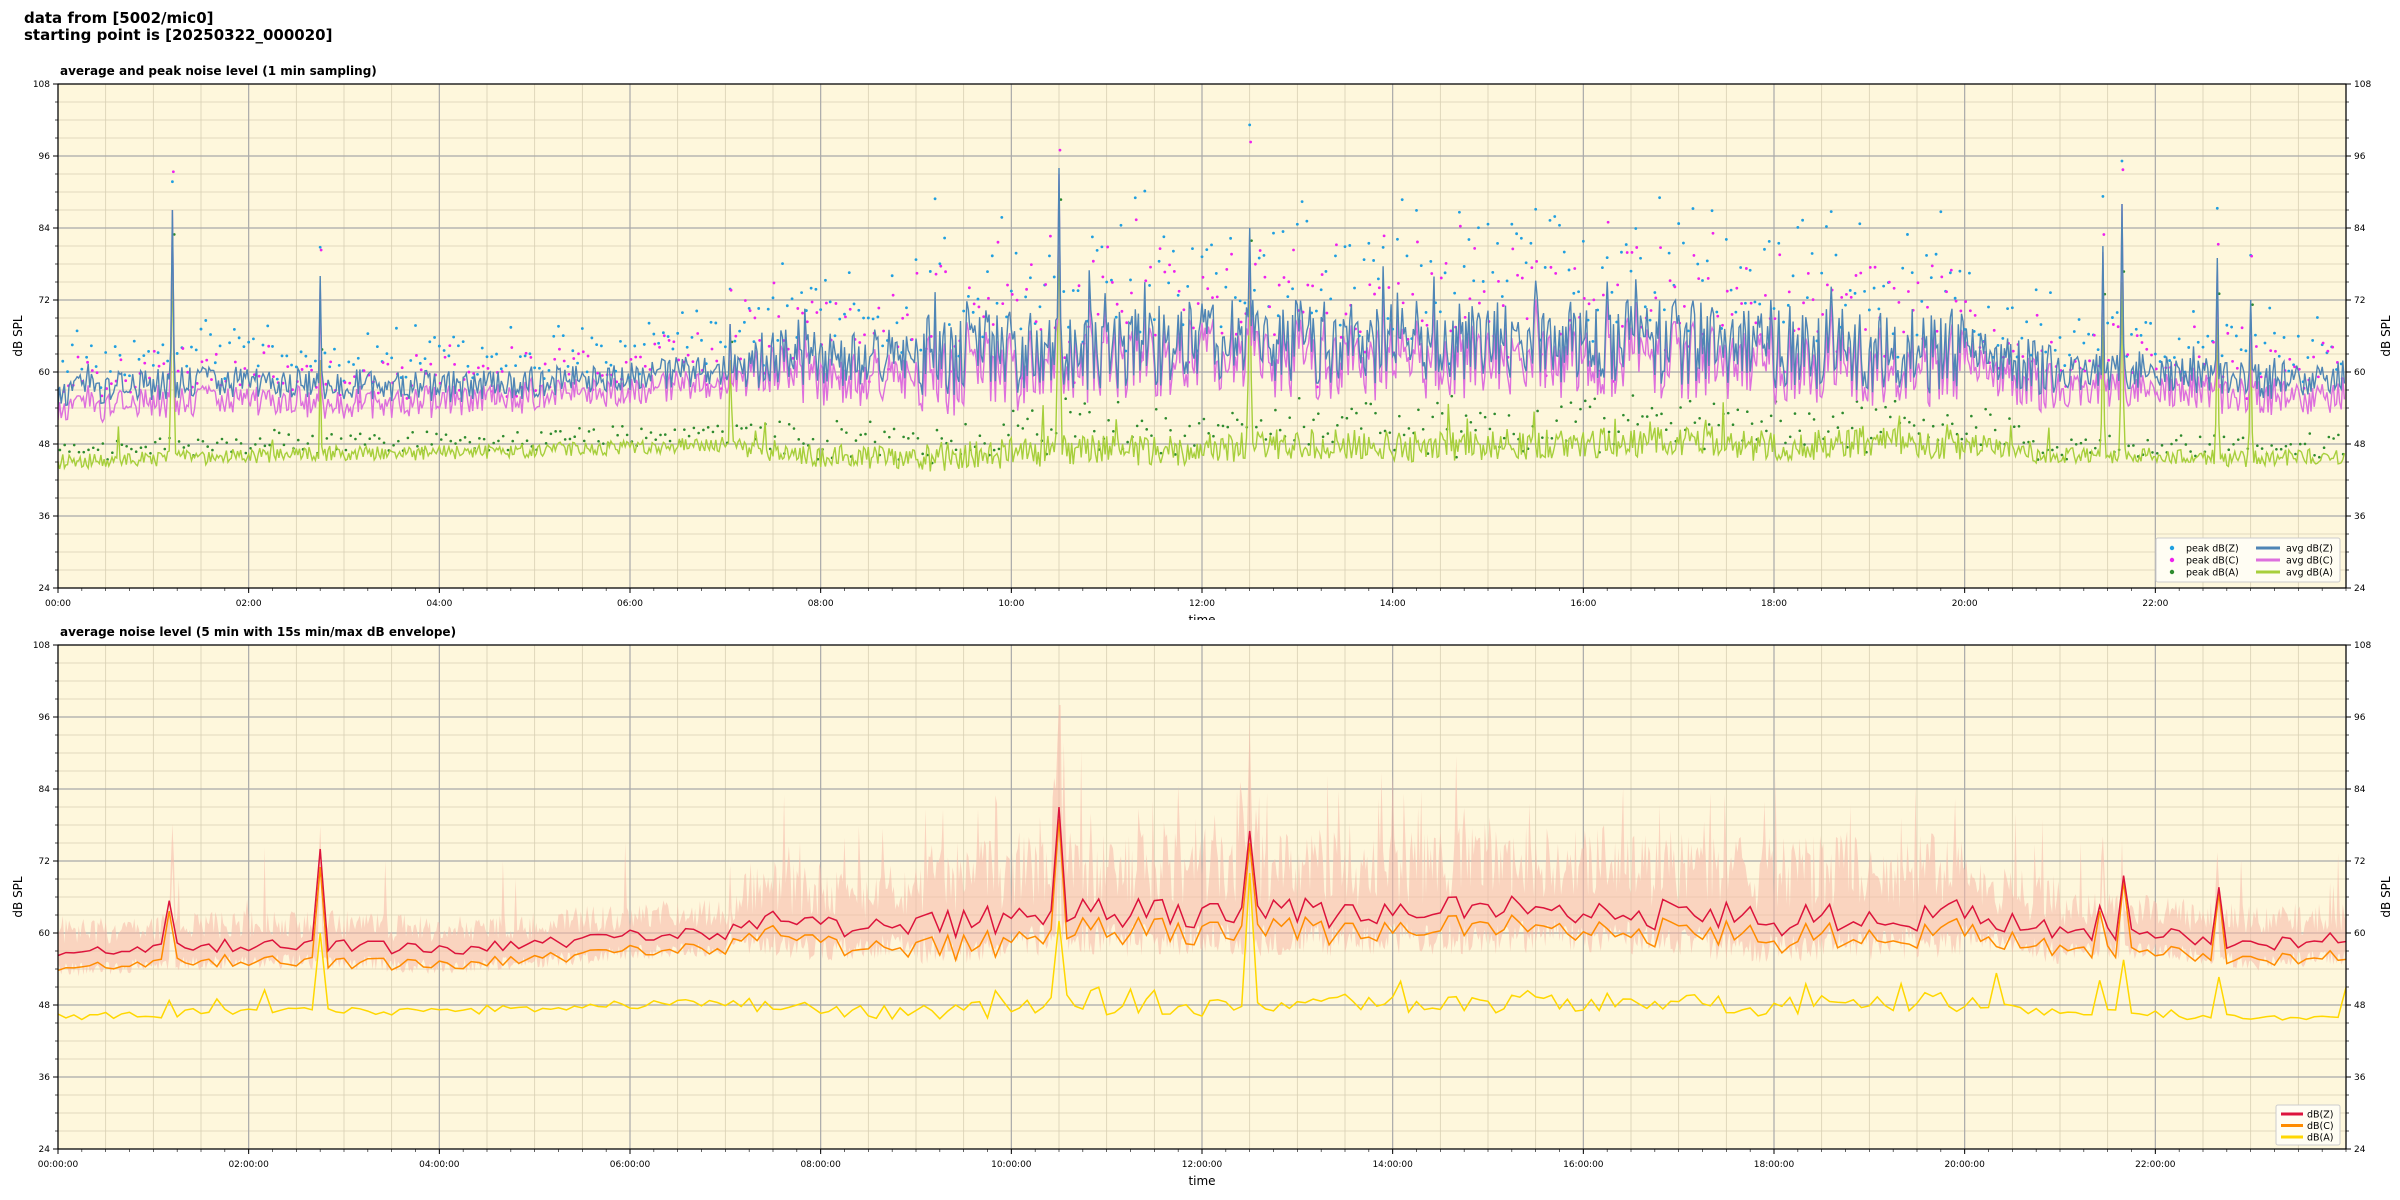 This screenshot has height=1200, width=2400. I want to click on x-tick-label: 14:00, so click(1393, 604).